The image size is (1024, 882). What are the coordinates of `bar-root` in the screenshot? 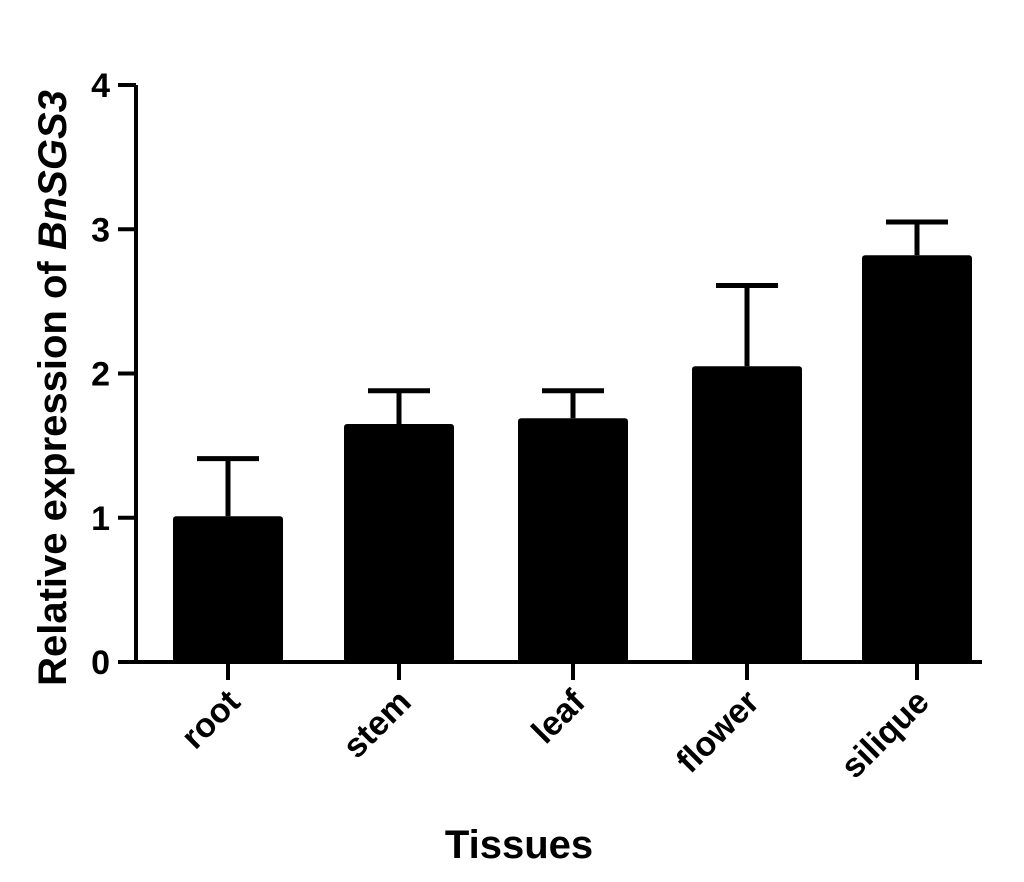 It's located at (228, 589).